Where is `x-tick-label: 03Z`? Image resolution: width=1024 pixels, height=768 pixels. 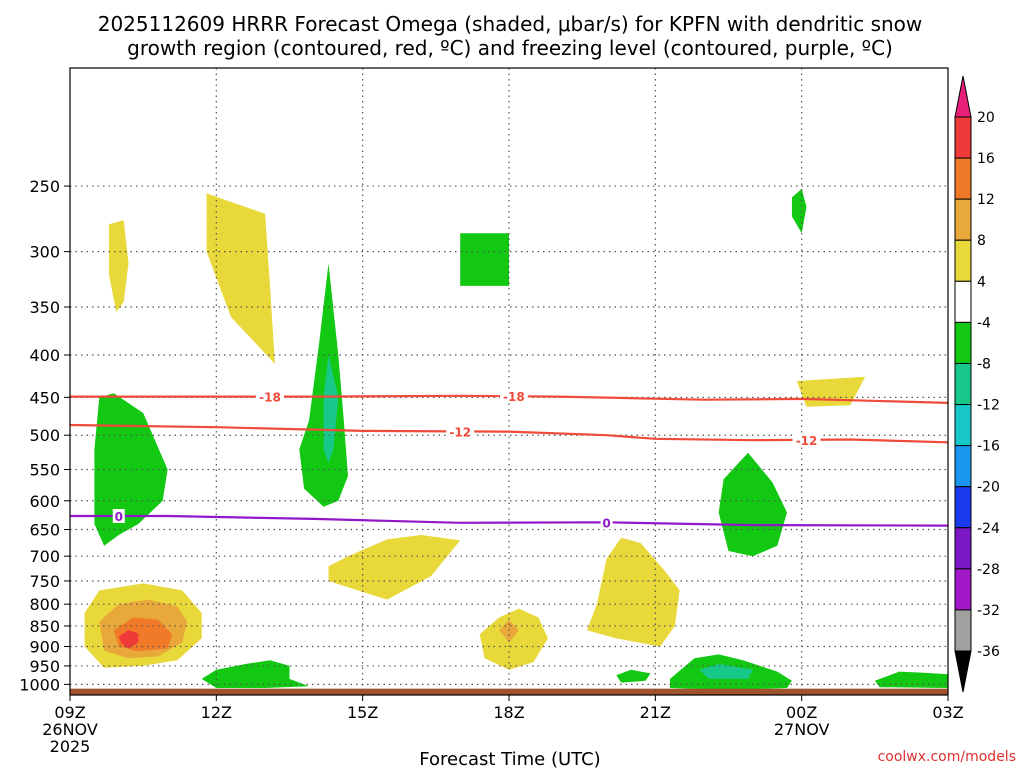 x-tick-label: 03Z is located at coordinates (947, 712).